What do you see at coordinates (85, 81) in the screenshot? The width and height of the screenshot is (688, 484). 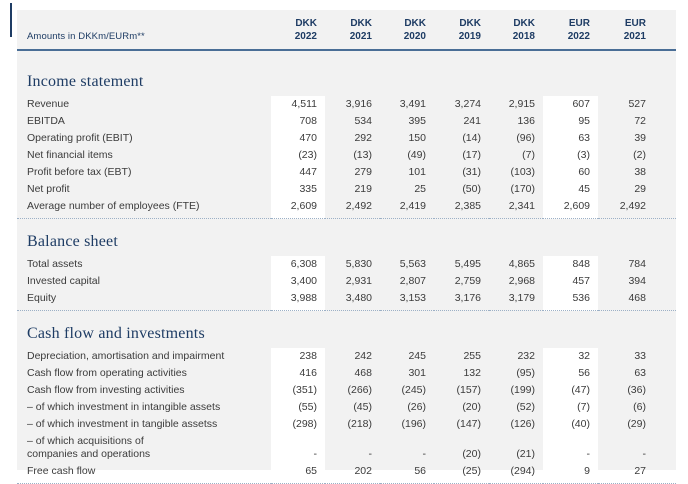 I see `section-title: Income statement` at bounding box center [85, 81].